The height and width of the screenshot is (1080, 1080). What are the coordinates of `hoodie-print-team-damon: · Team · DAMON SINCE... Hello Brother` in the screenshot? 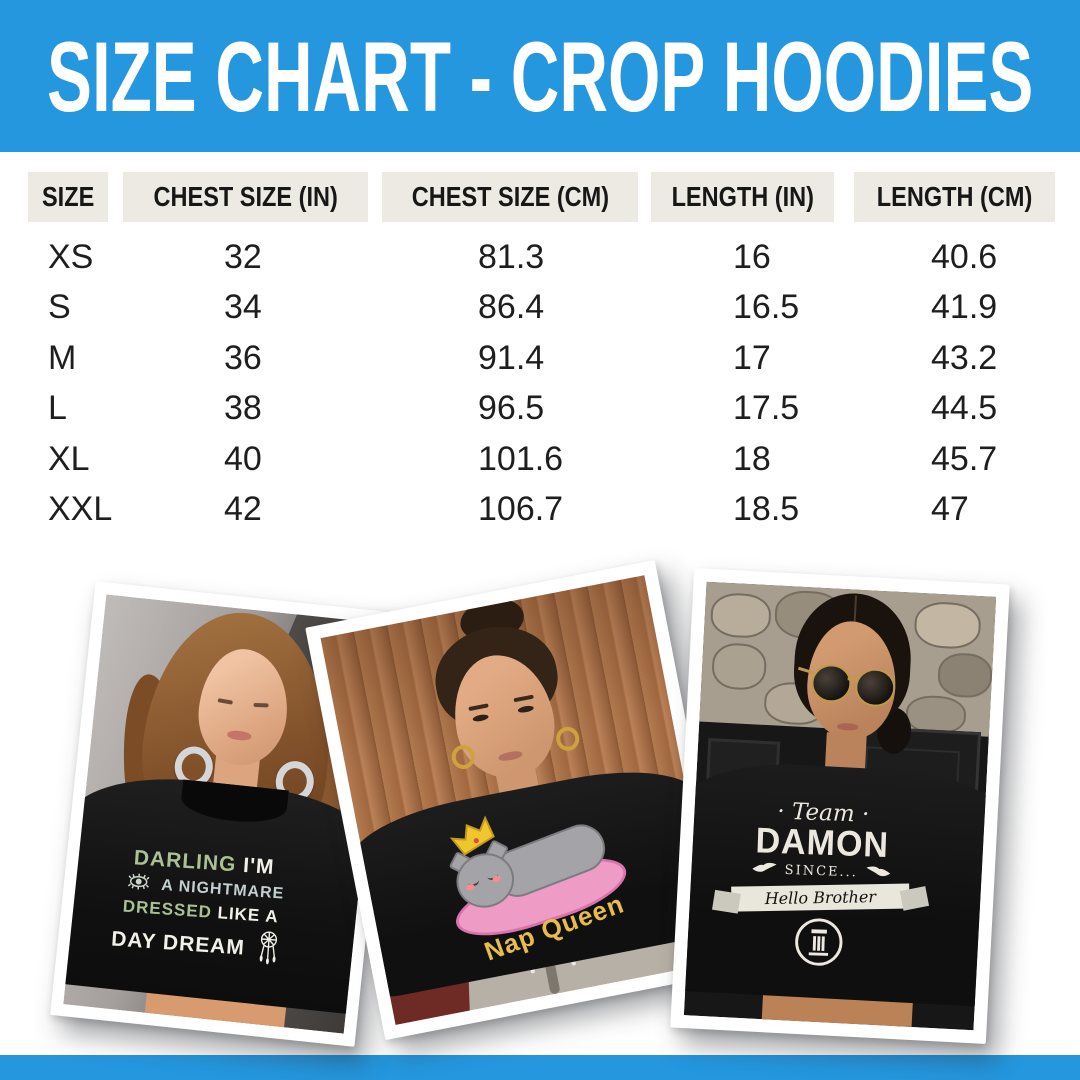 It's located at (821, 886).